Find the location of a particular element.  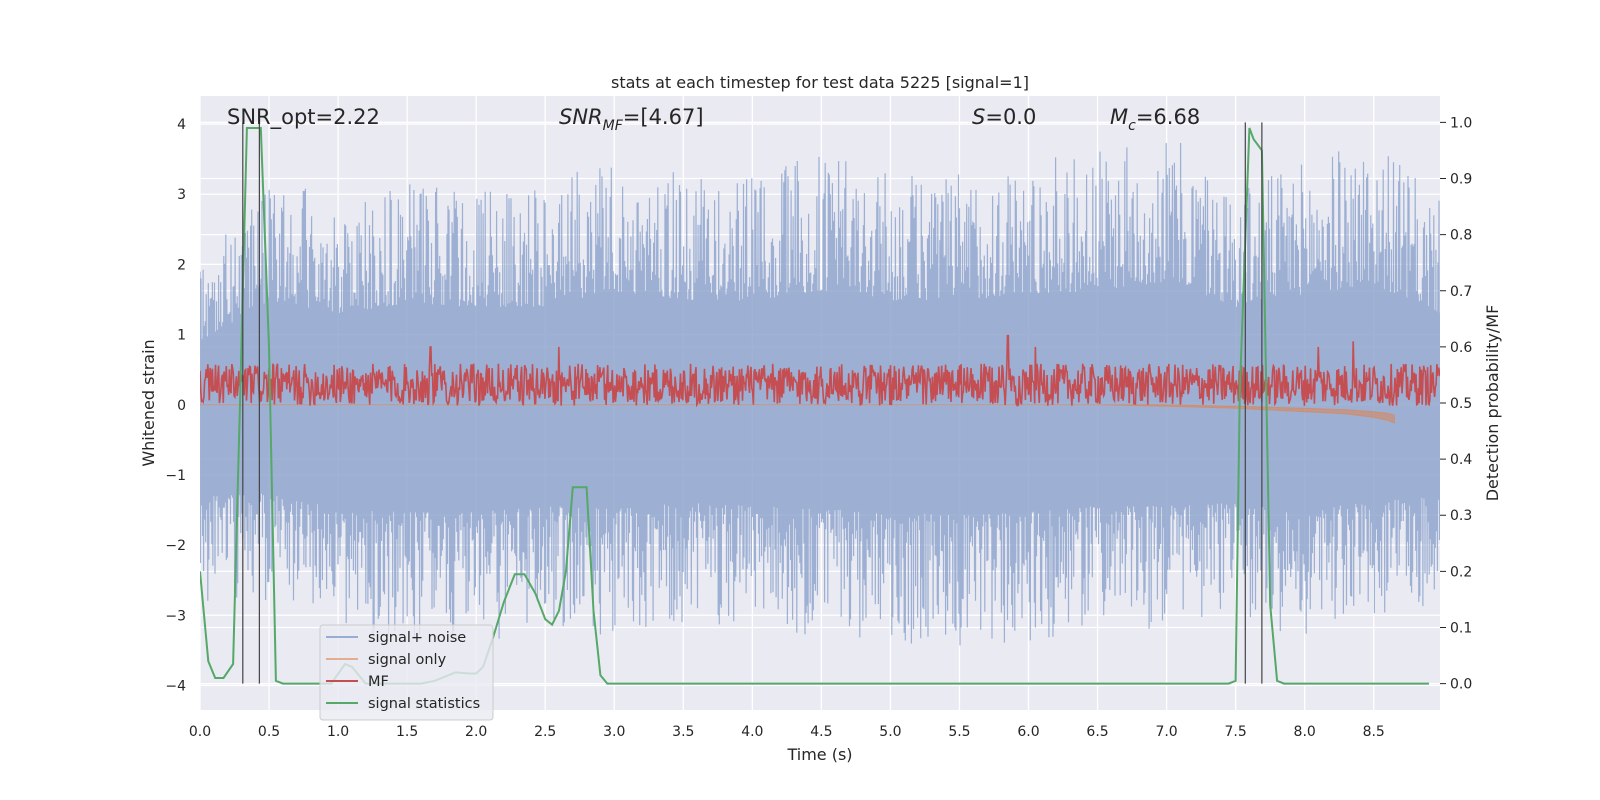

annotation-s-value: =0.0 is located at coordinates (1010, 117).